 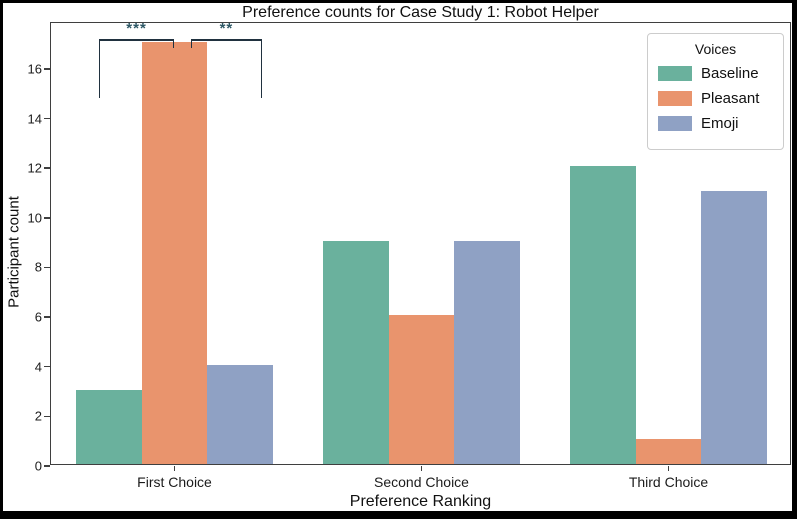 I want to click on legend-entries: Baseline Pleasant Emoji, so click(x=715, y=98).